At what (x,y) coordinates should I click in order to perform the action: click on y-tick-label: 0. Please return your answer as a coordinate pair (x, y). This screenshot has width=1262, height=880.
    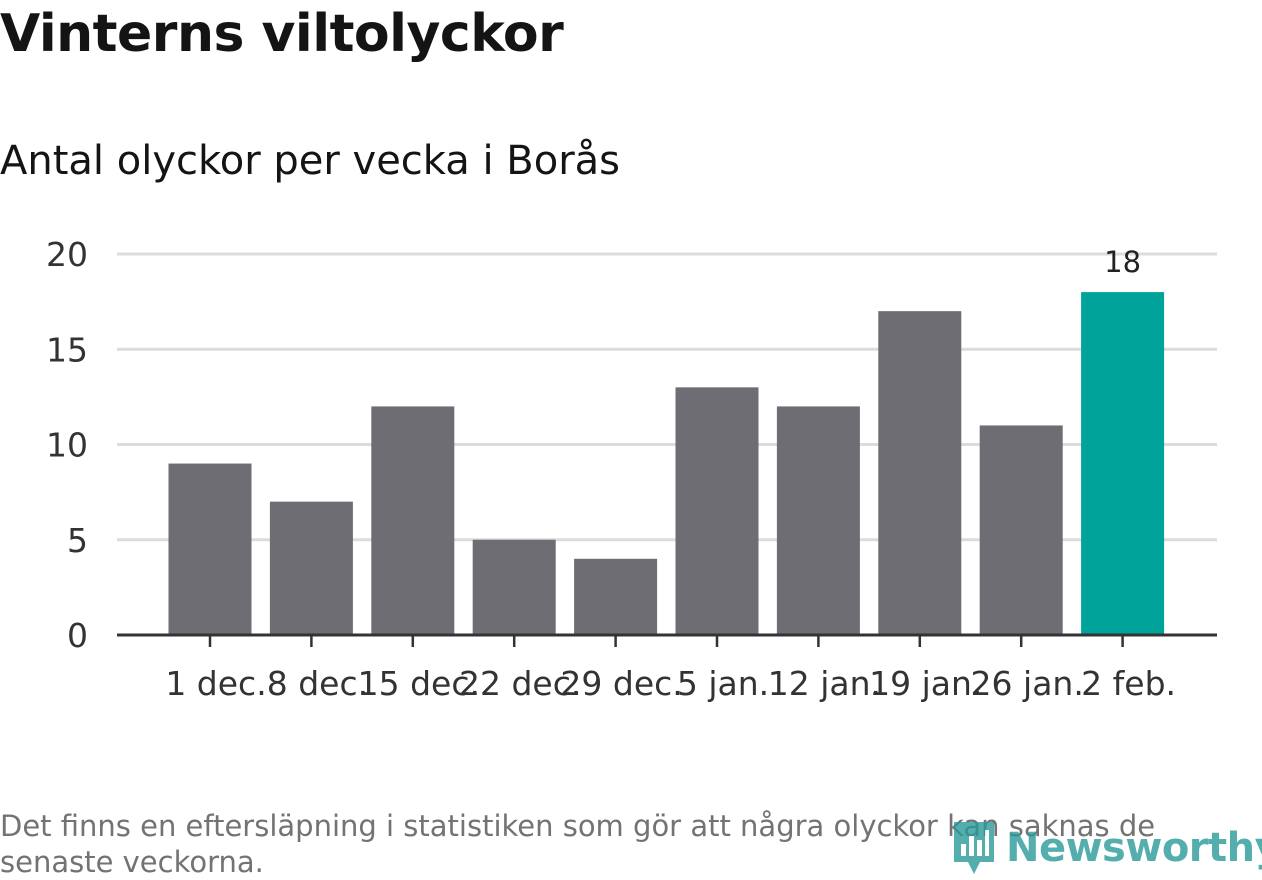
    Looking at the image, I should click on (77, 635).